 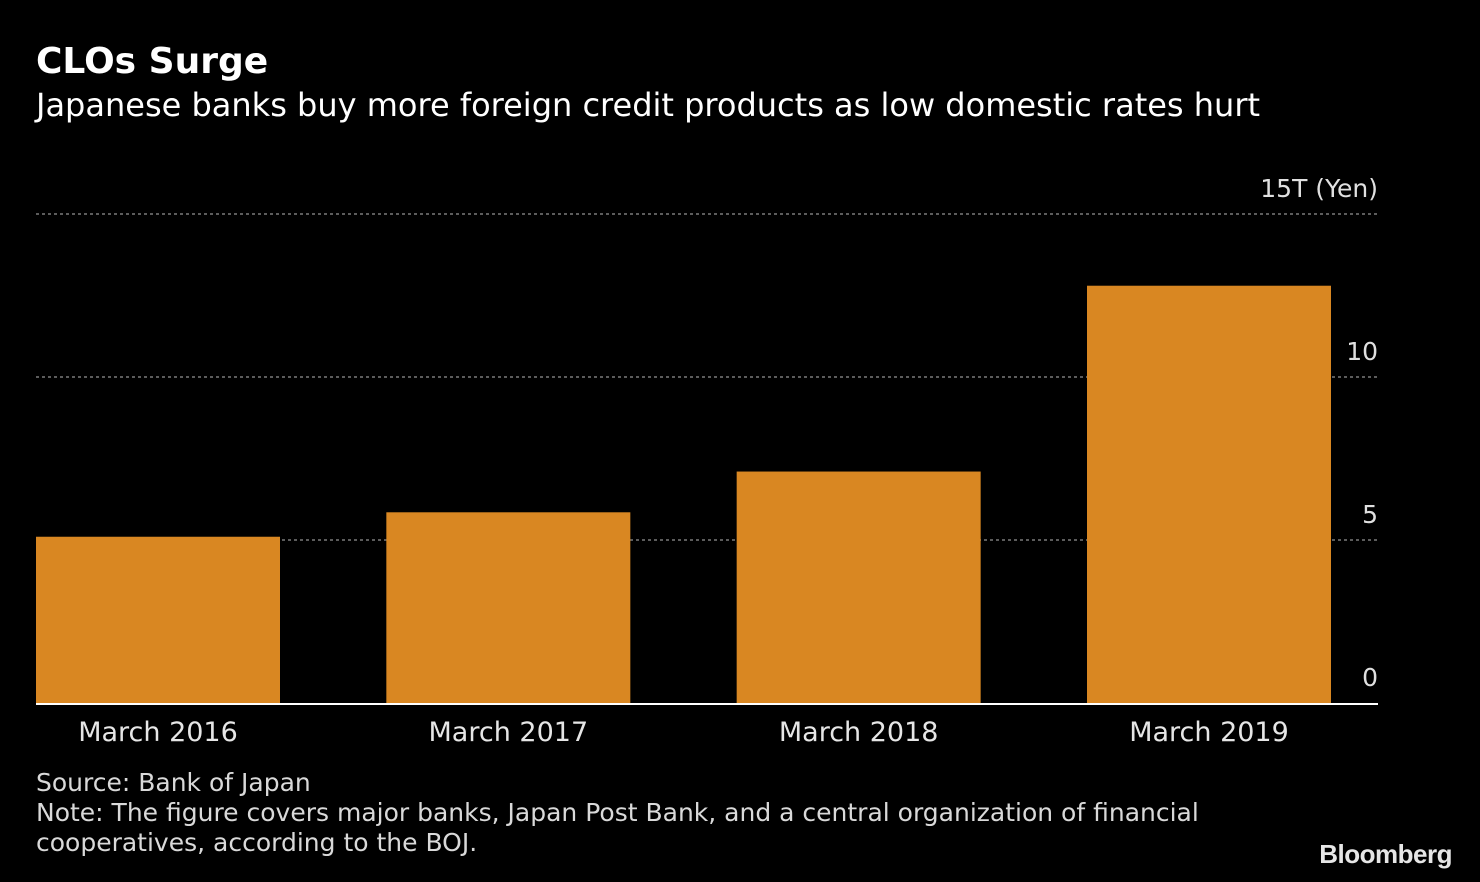 What do you see at coordinates (1319, 188) in the screenshot?
I see `y-tick-label: 15T (Yen)` at bounding box center [1319, 188].